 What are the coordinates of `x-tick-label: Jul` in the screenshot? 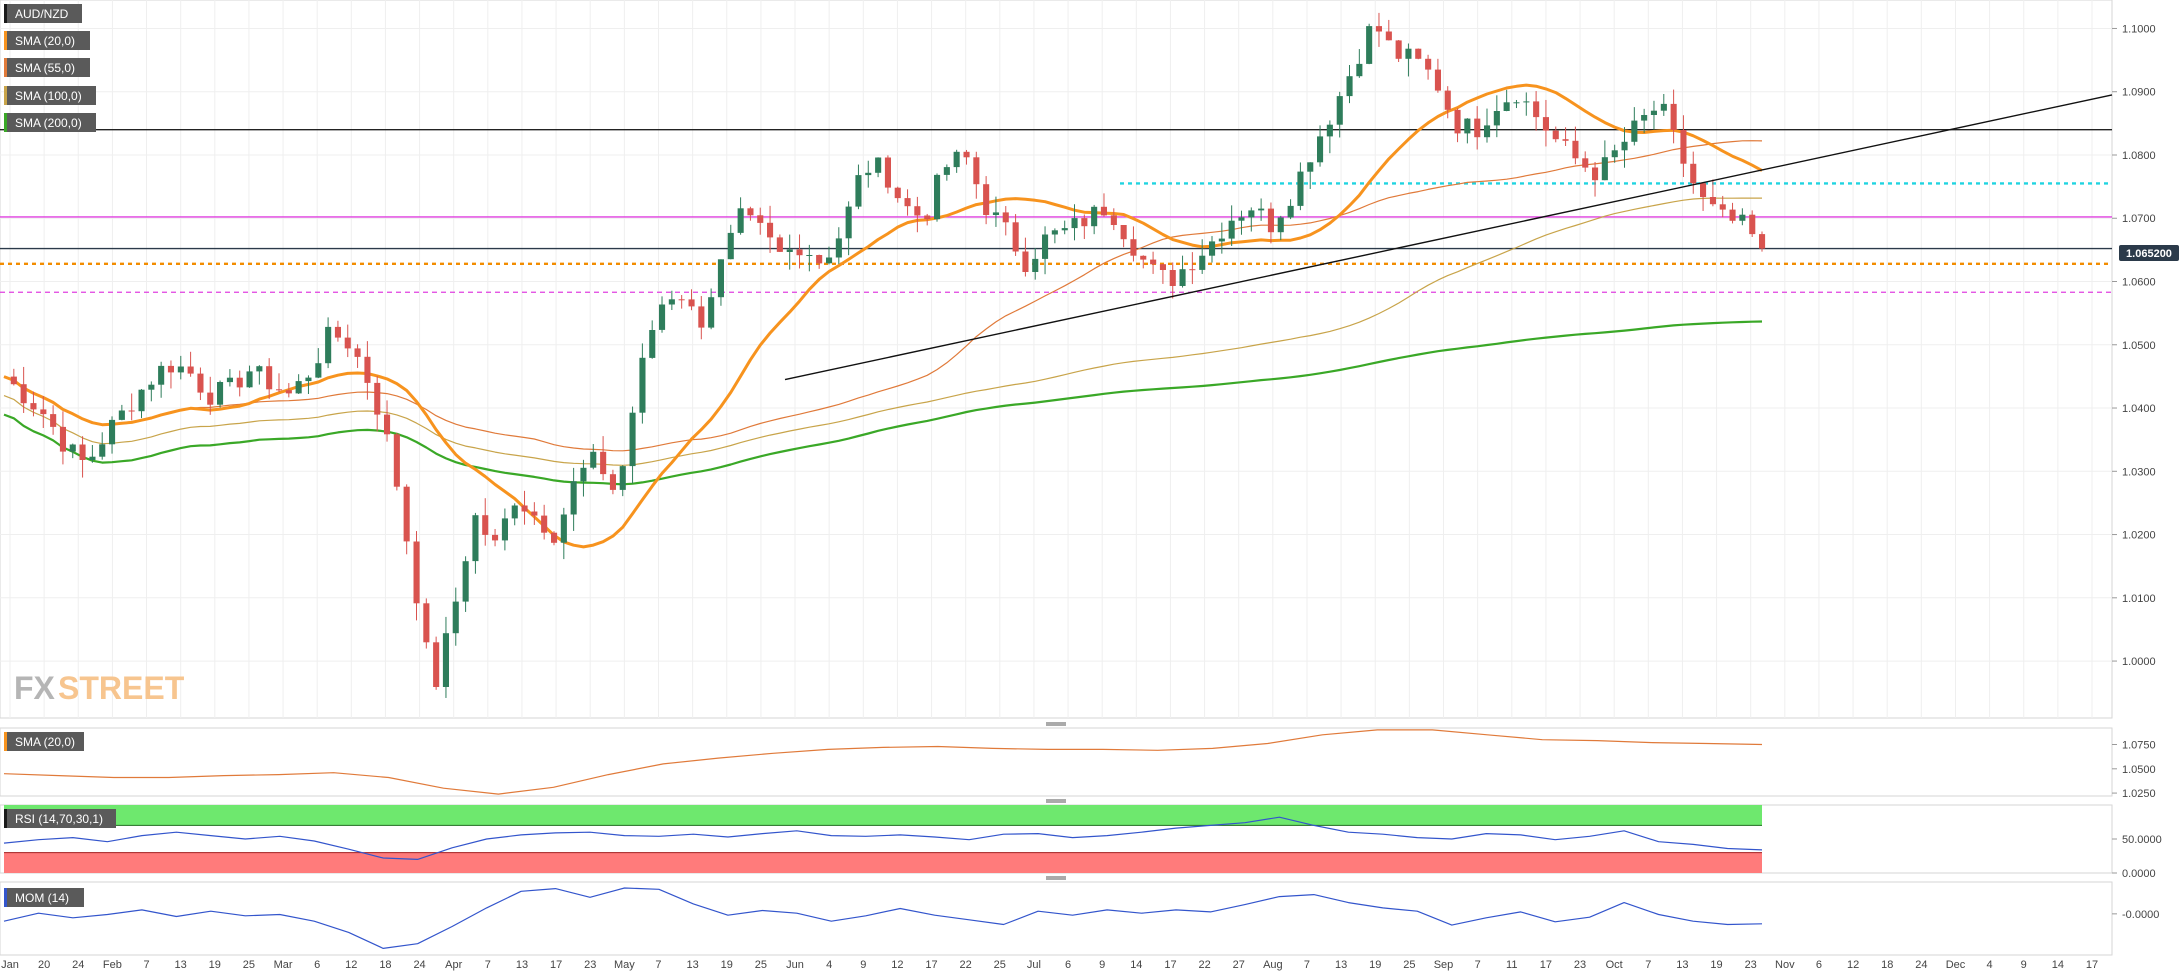 It's located at (1034, 965).